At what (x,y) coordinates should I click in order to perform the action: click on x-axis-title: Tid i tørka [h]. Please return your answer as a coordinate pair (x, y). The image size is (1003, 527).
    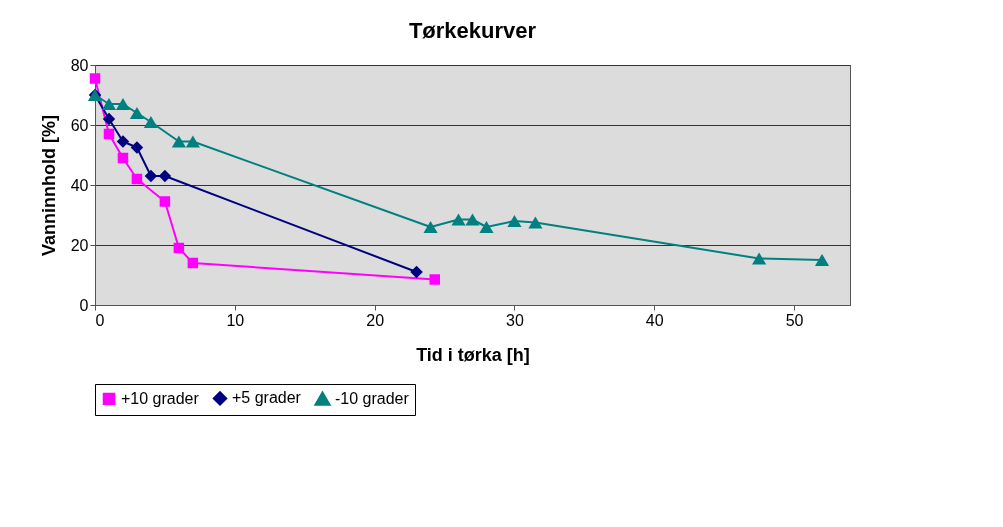
    Looking at the image, I should click on (473, 354).